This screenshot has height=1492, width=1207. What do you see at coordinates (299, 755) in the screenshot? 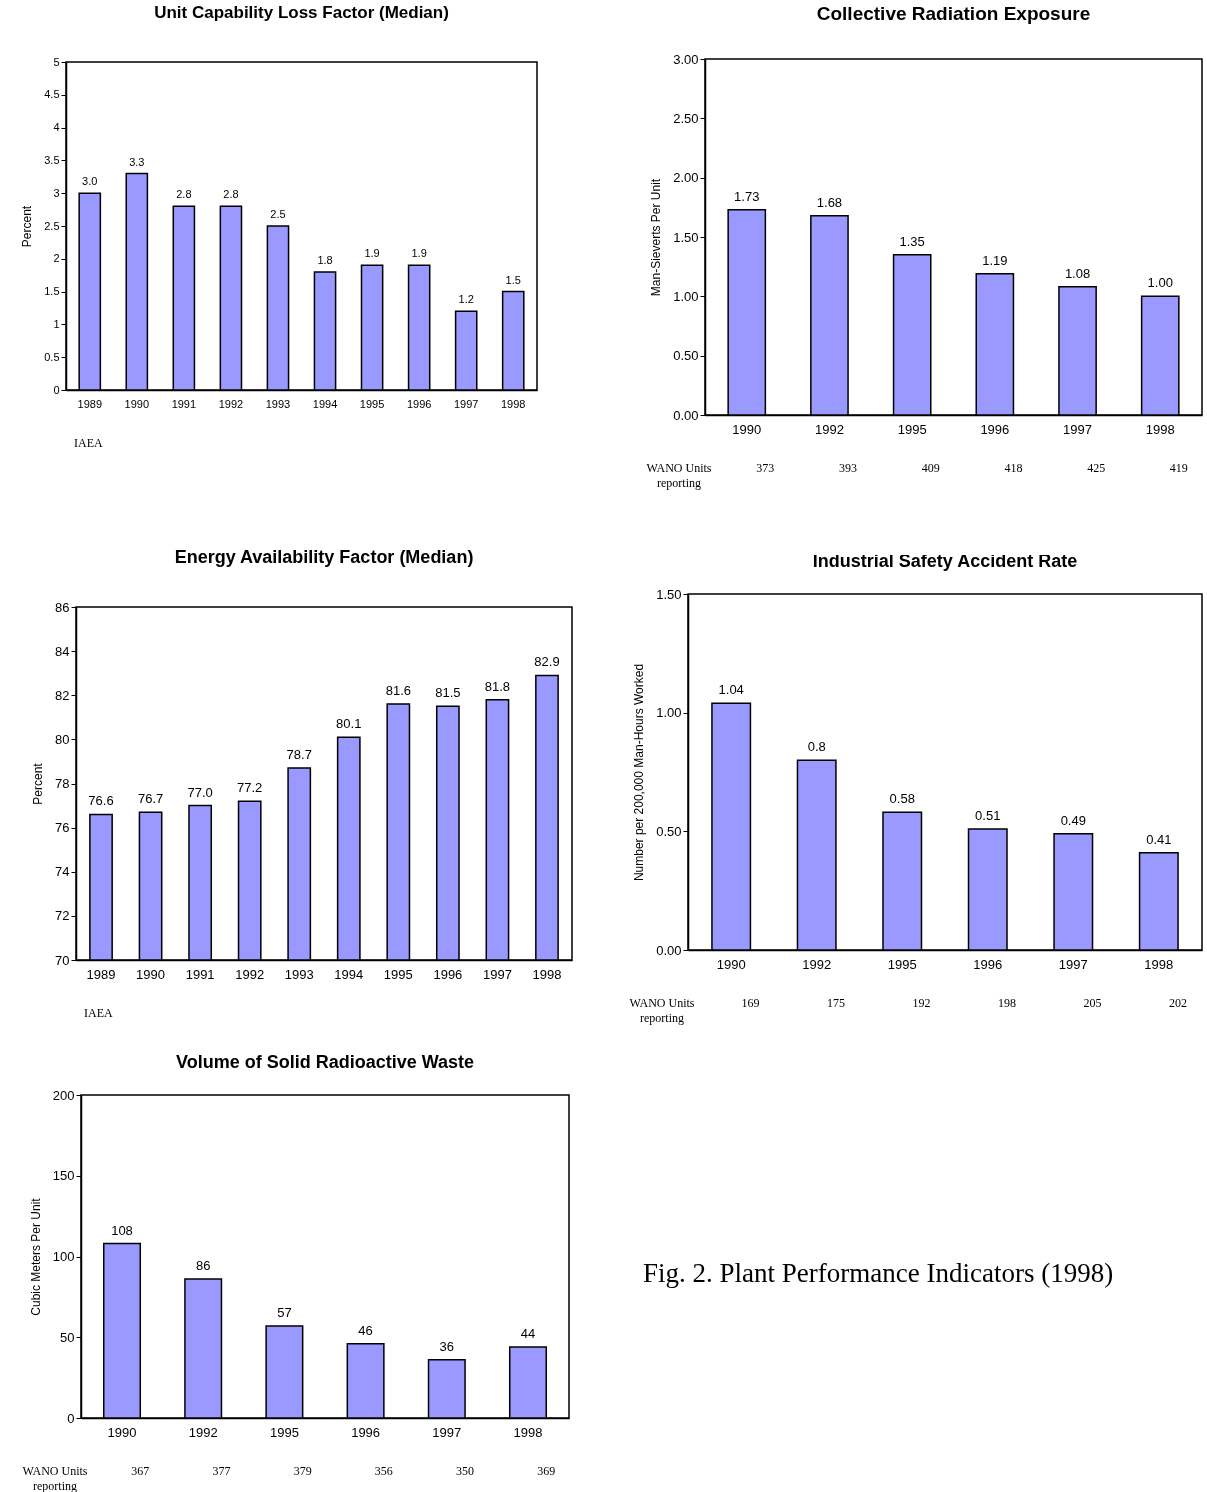
I see `data-label: 78.7` at bounding box center [299, 755].